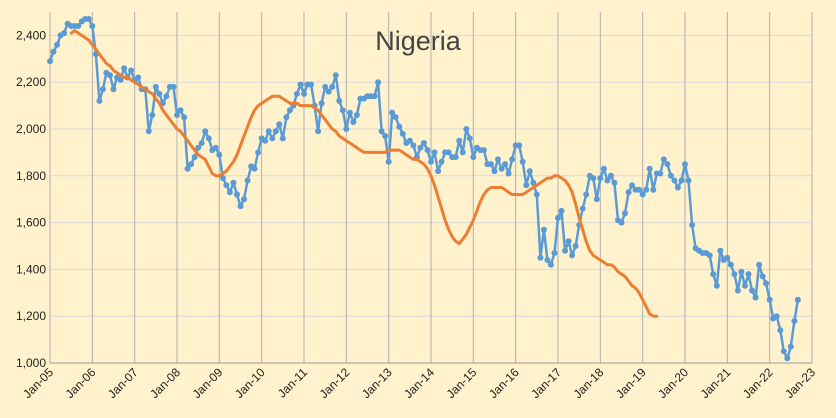 The height and width of the screenshot is (418, 836). Describe the element at coordinates (31, 316) in the screenshot. I see `y-tick-label: 1,200` at that location.